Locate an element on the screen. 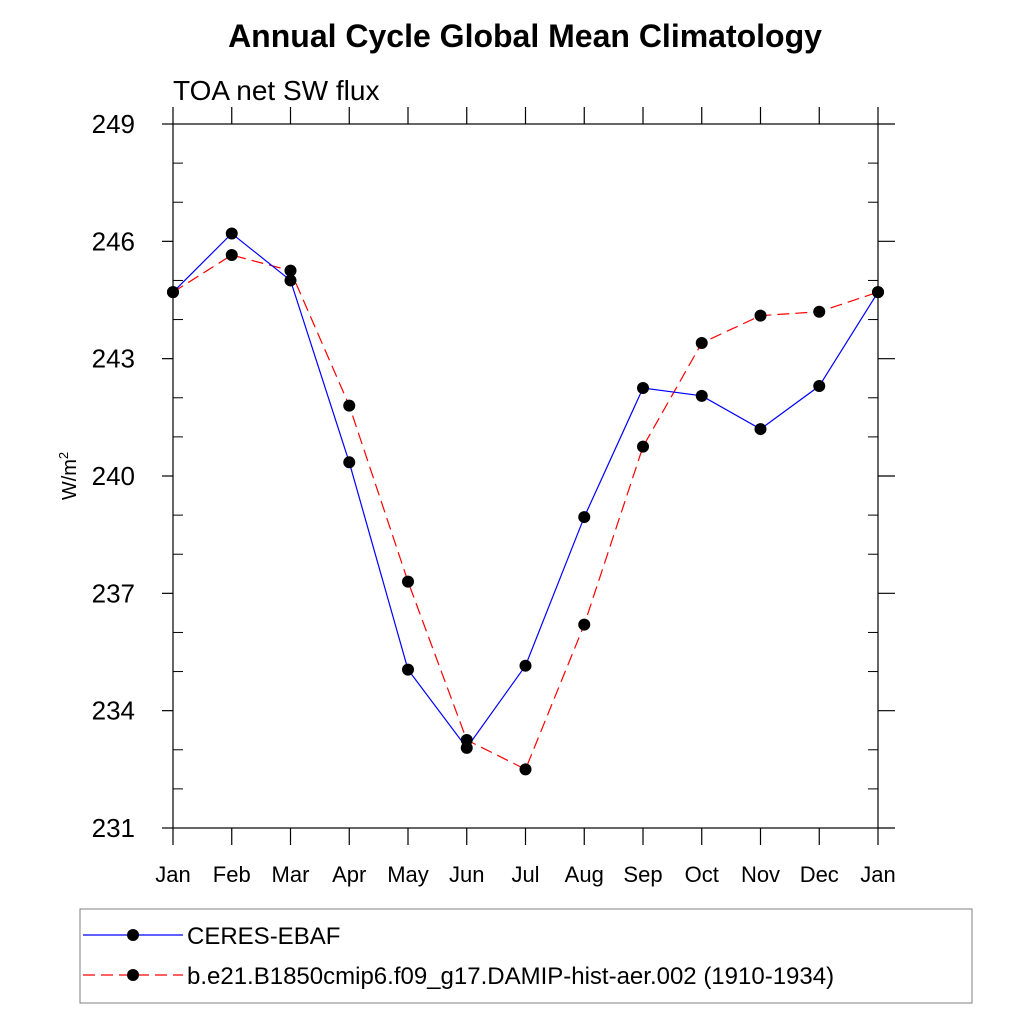 The width and height of the screenshot is (1024, 1024). y-axis-label-superscript: 2 is located at coordinates (63, 455).